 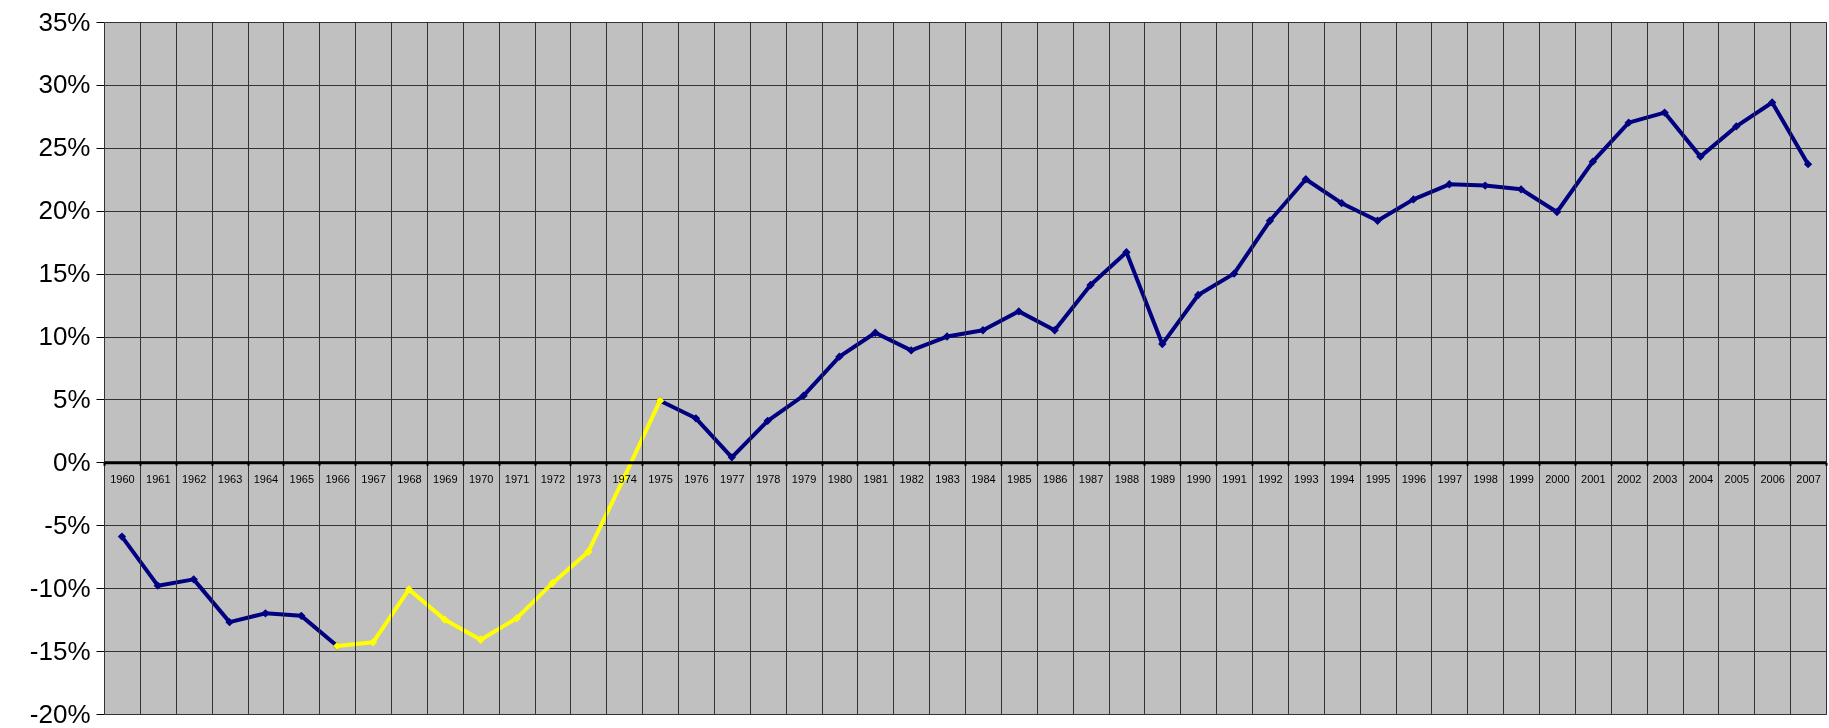 What do you see at coordinates (64, 21) in the screenshot?
I see `y-tick-label: 35%` at bounding box center [64, 21].